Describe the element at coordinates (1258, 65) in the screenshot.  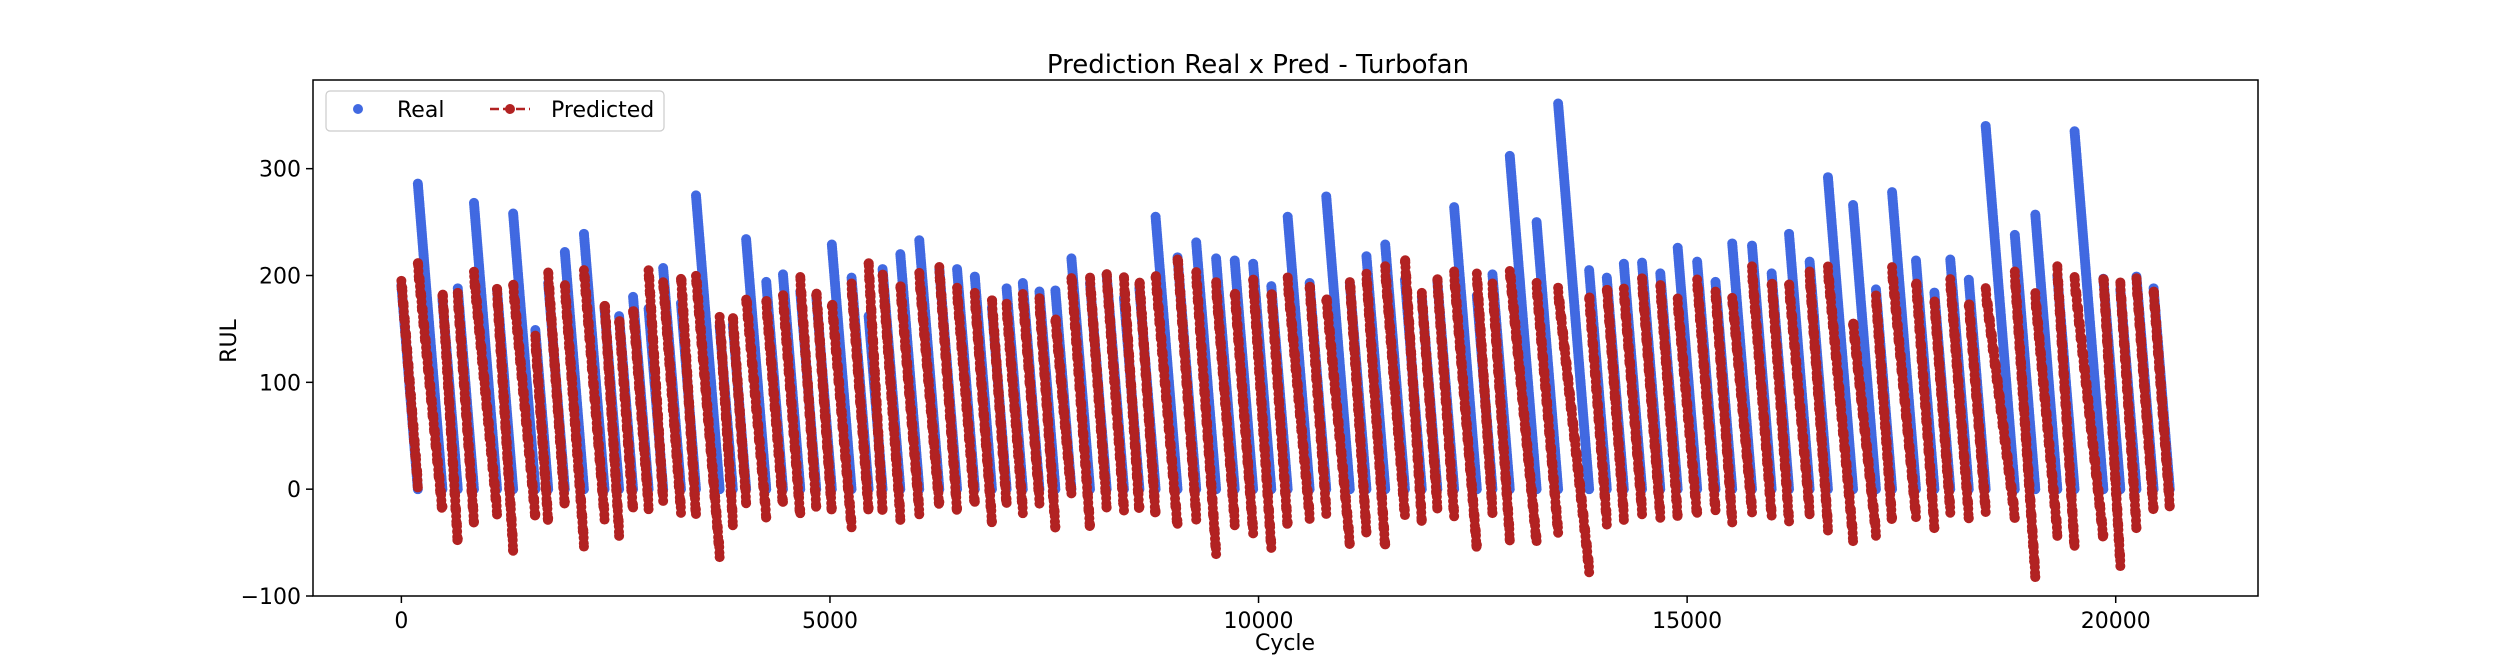
I see `chart-title: Prediction Real x Pred - Turbofan` at that location.